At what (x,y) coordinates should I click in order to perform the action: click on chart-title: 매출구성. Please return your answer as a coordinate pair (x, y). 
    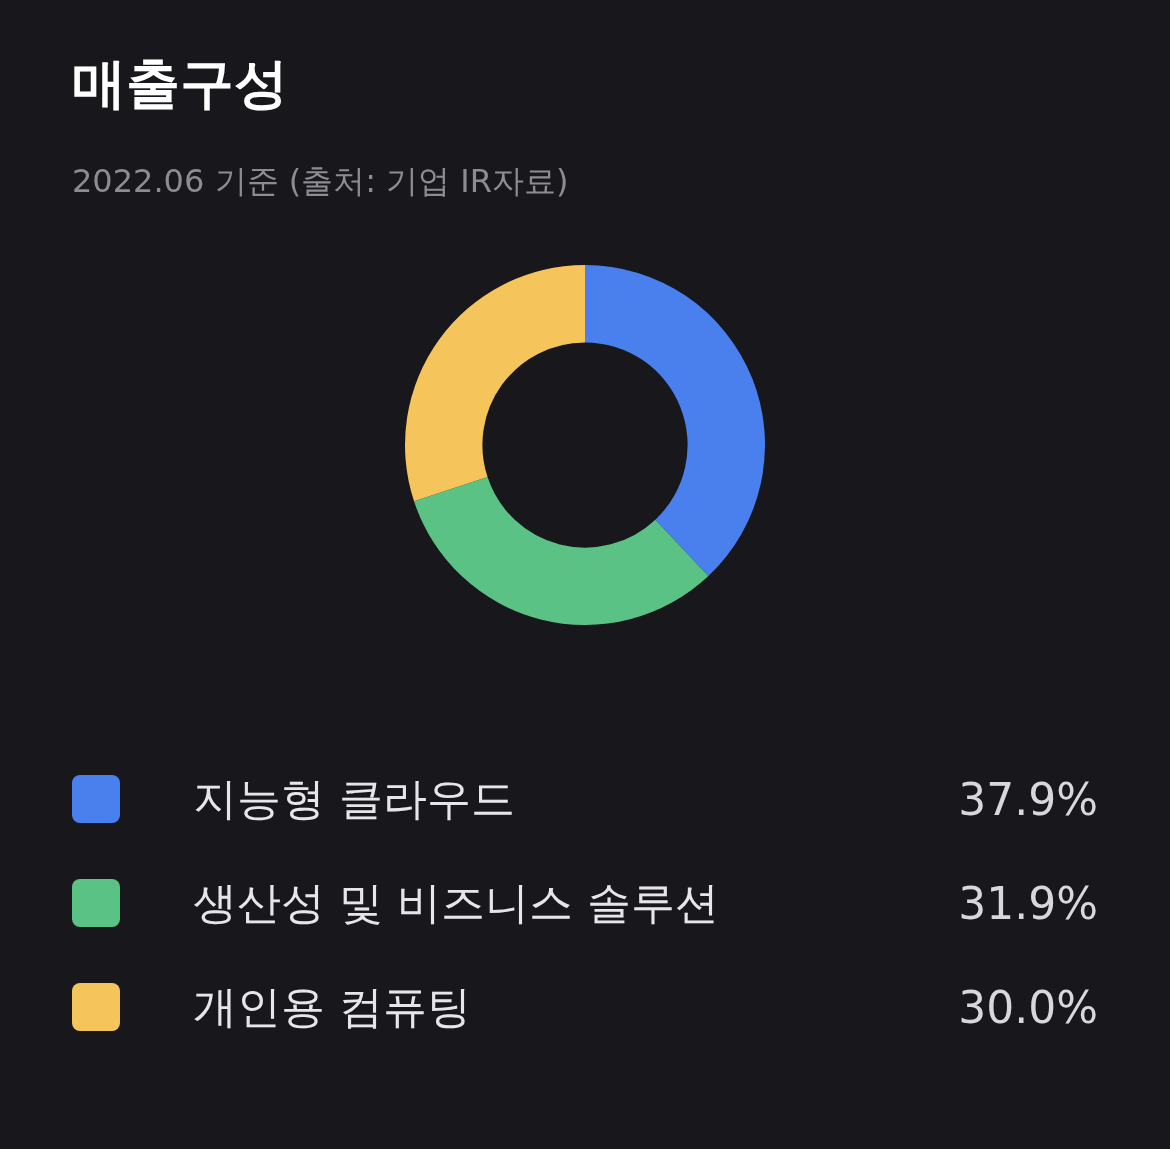
    Looking at the image, I should click on (180, 84).